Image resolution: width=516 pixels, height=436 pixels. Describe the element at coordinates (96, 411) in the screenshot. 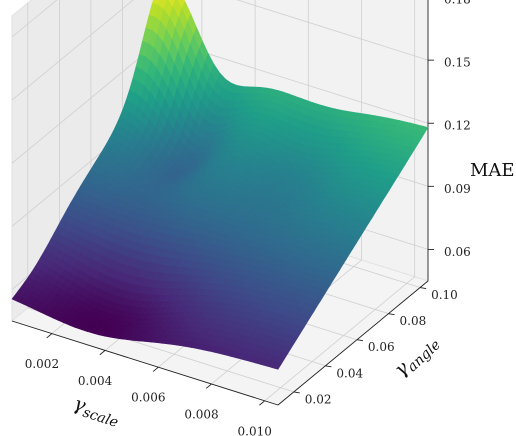

I see `x-axis-title: γscale` at that location.